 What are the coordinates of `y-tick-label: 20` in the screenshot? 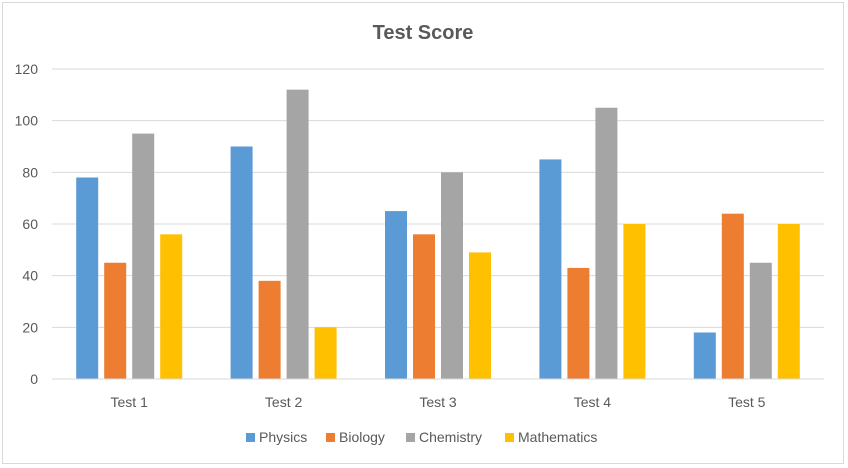 It's located at (30, 327).